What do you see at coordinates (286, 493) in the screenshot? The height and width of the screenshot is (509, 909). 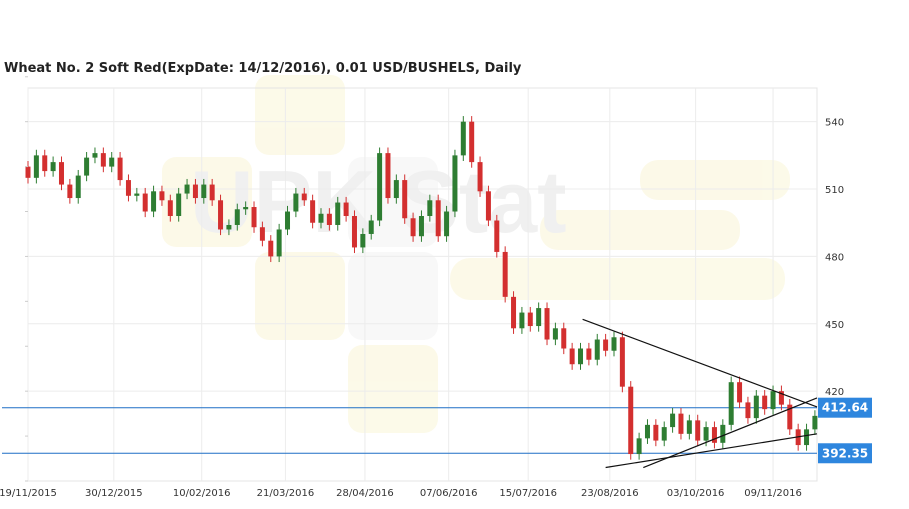 I see `x-tick-label: 21/03/2016` at bounding box center [286, 493].